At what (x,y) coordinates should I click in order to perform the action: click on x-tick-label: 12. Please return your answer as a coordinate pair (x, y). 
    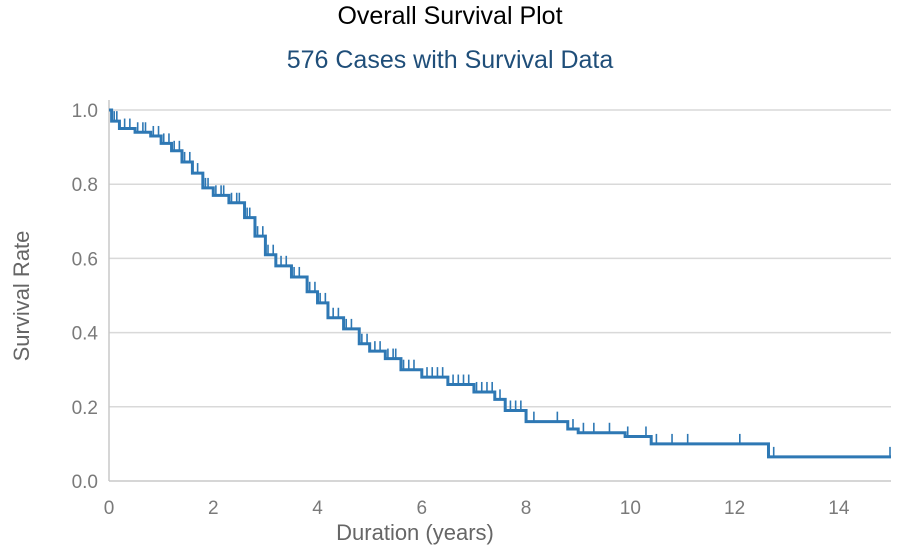
    Looking at the image, I should click on (734, 508).